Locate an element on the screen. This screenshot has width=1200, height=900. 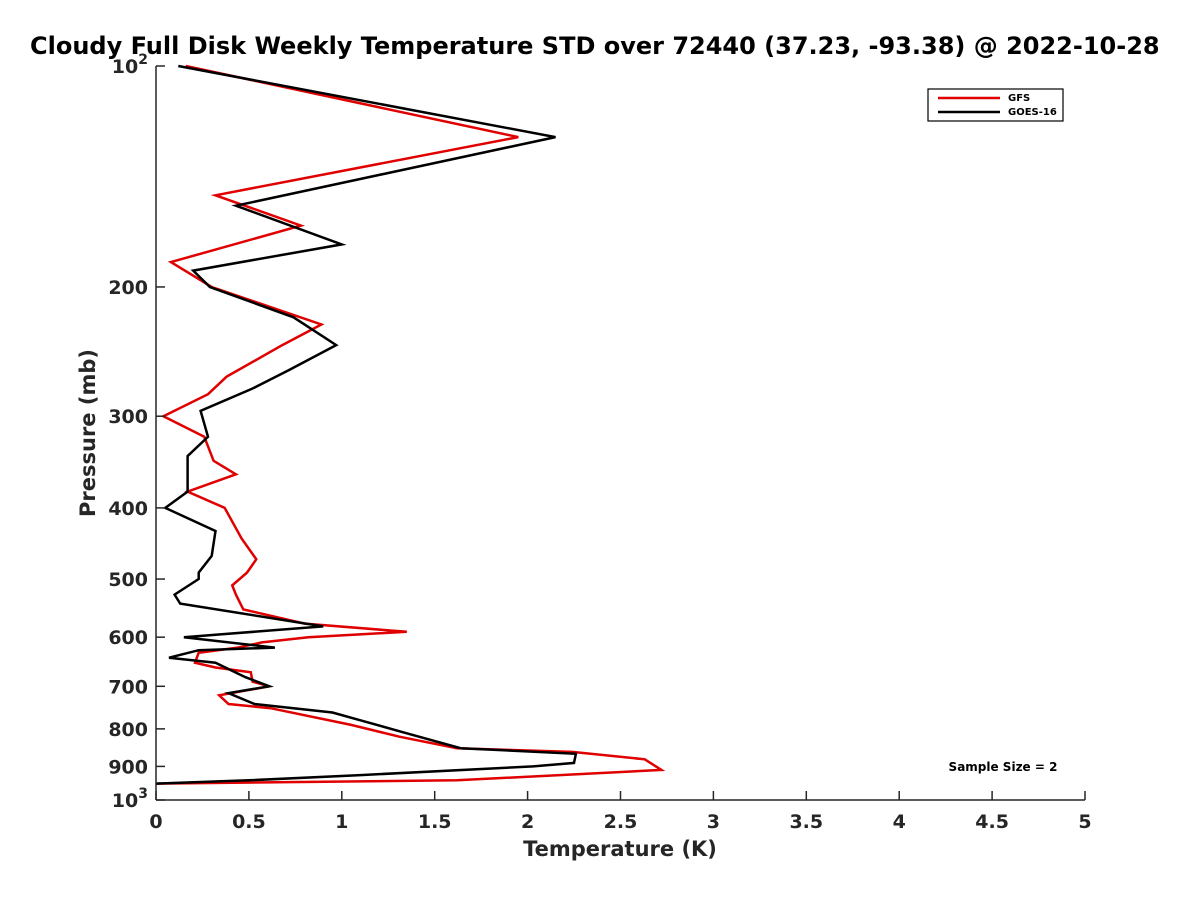
sample-size-annotation: Sample Size = 2 is located at coordinates (1003, 767).